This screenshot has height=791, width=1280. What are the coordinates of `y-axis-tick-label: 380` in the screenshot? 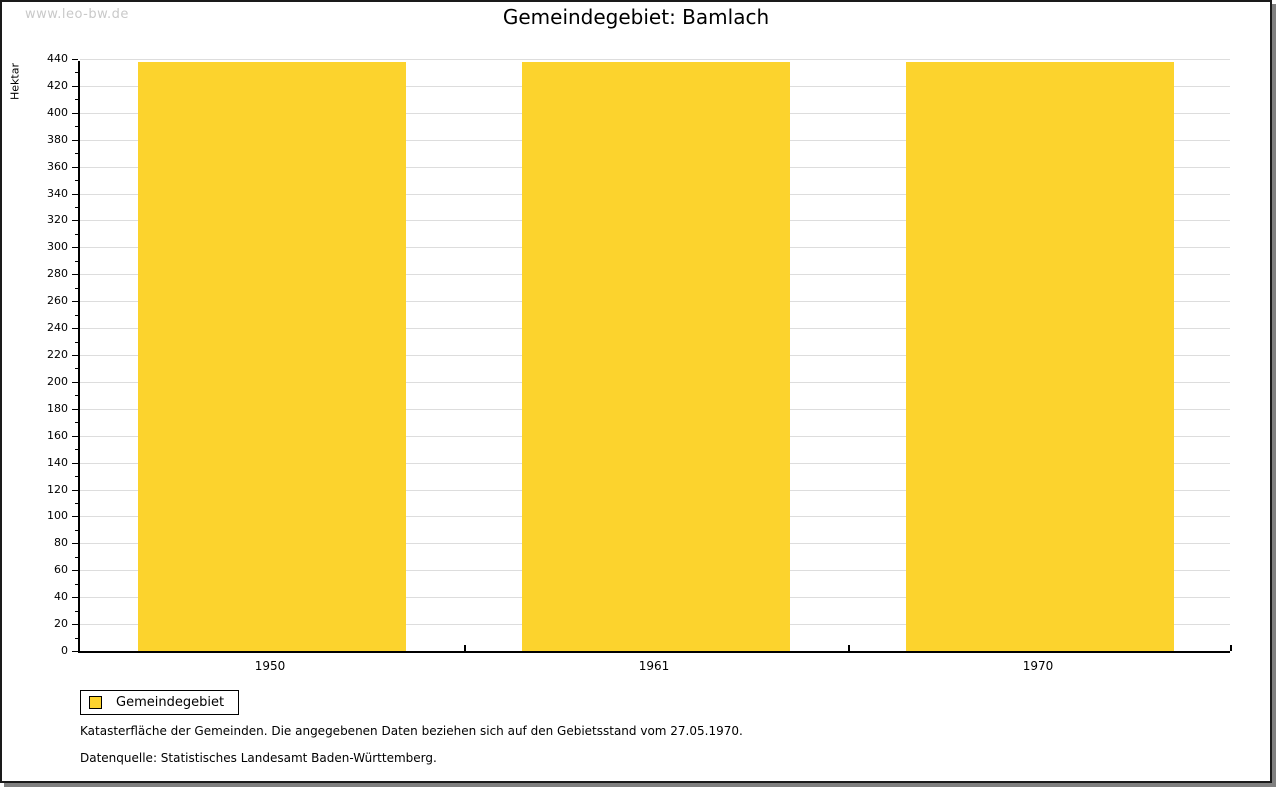 It's located at (57, 139).